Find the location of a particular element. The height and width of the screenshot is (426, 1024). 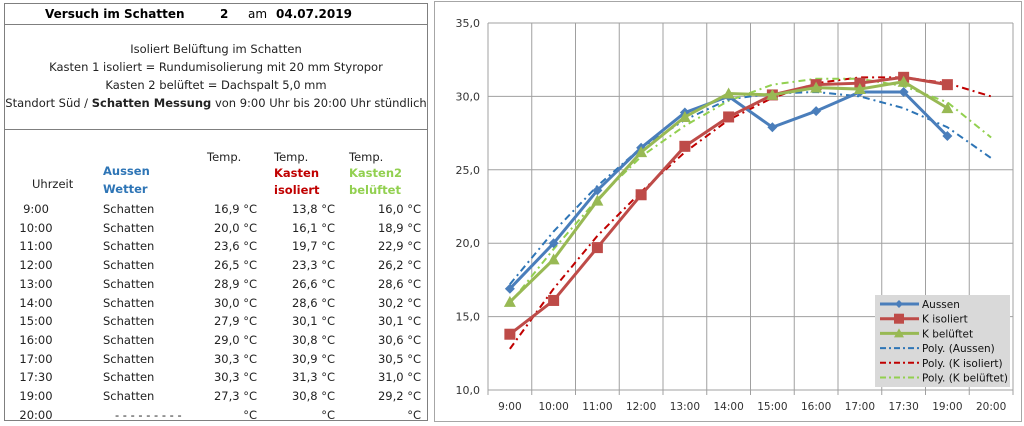

cell-temp-aussen: 30,0 °C is located at coordinates (235, 302).